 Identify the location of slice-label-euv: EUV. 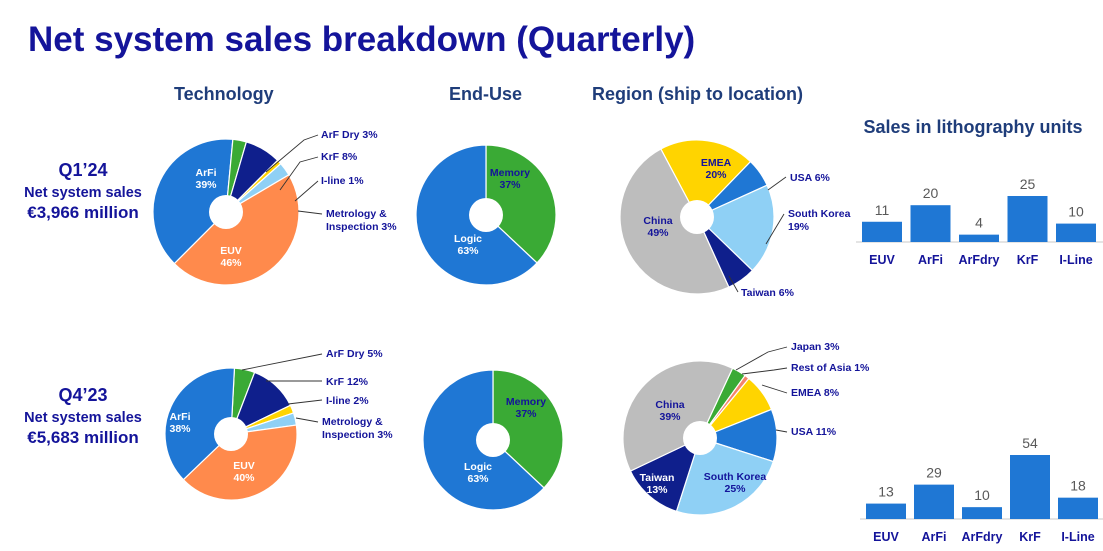
(244, 466).